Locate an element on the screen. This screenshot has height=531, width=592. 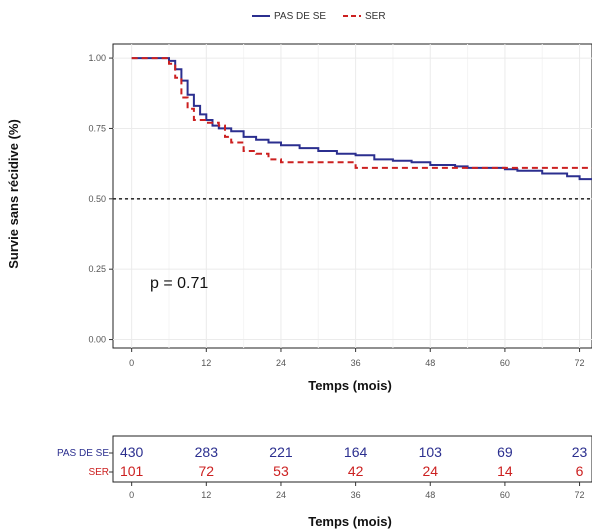
y-axis-ticks: 0.00 0.25 0.50 0.75 1.00 is located at coordinates (100, 199).